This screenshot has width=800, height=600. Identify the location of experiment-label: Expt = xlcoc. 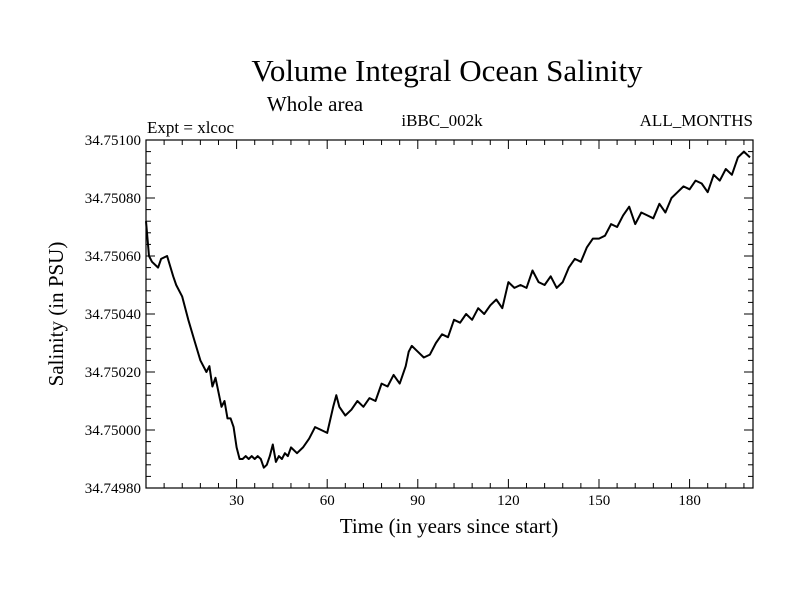
(190, 127).